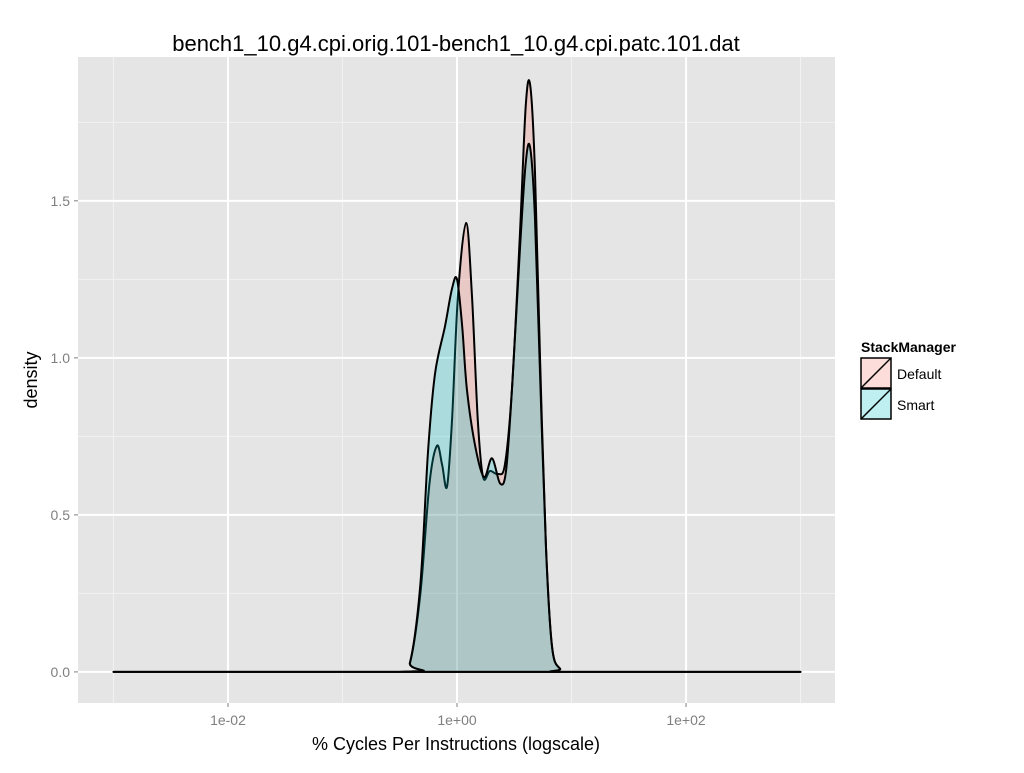 The image size is (1024, 773). What do you see at coordinates (64, 436) in the screenshot?
I see `y-axis: 0.0 0.5 1.0 1.5` at bounding box center [64, 436].